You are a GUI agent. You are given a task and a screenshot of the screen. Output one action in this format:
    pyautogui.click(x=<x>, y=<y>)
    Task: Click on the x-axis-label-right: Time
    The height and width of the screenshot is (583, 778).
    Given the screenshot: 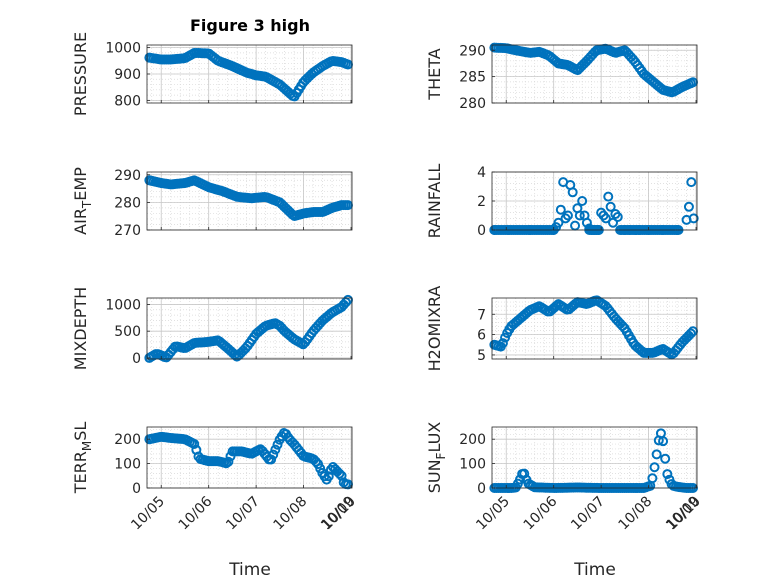 What is the action you would take?
    pyautogui.click(x=594, y=570)
    